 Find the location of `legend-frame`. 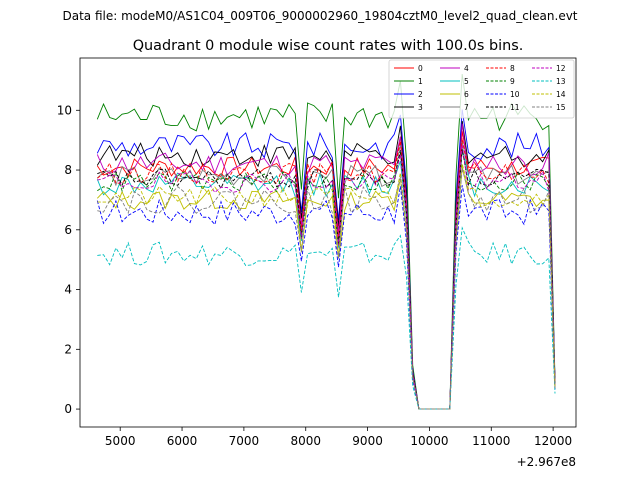

legend-frame is located at coordinates (481, 89).